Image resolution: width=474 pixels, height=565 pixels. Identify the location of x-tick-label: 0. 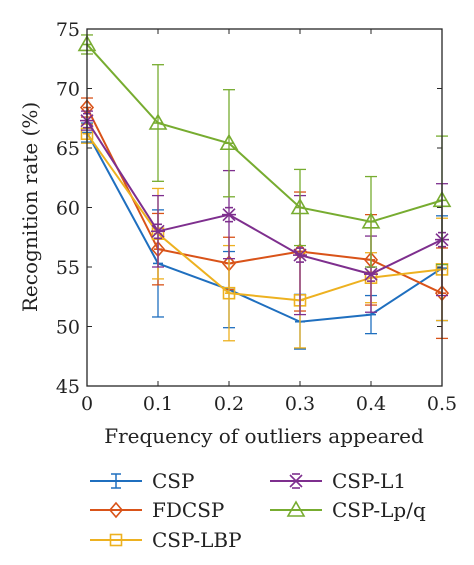
(87, 404).